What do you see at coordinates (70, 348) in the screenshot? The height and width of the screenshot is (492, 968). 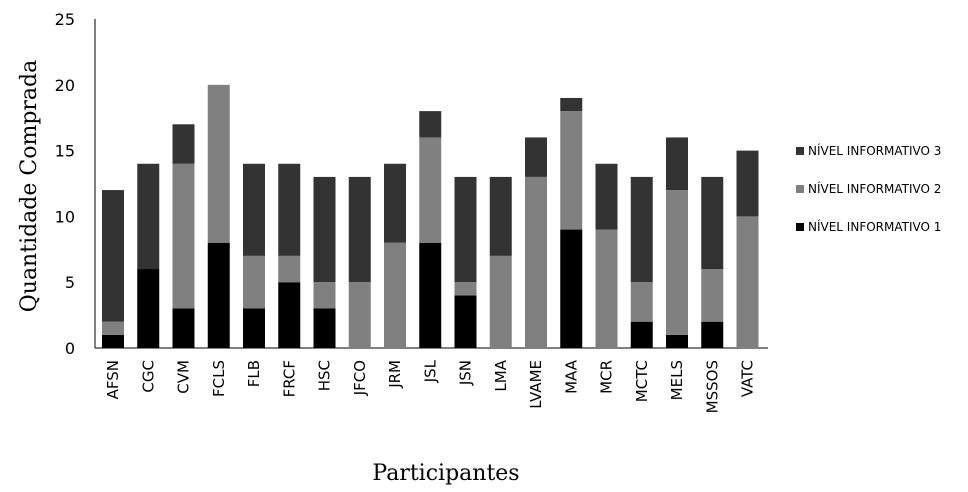 I see `y-tick-label: 0` at bounding box center [70, 348].